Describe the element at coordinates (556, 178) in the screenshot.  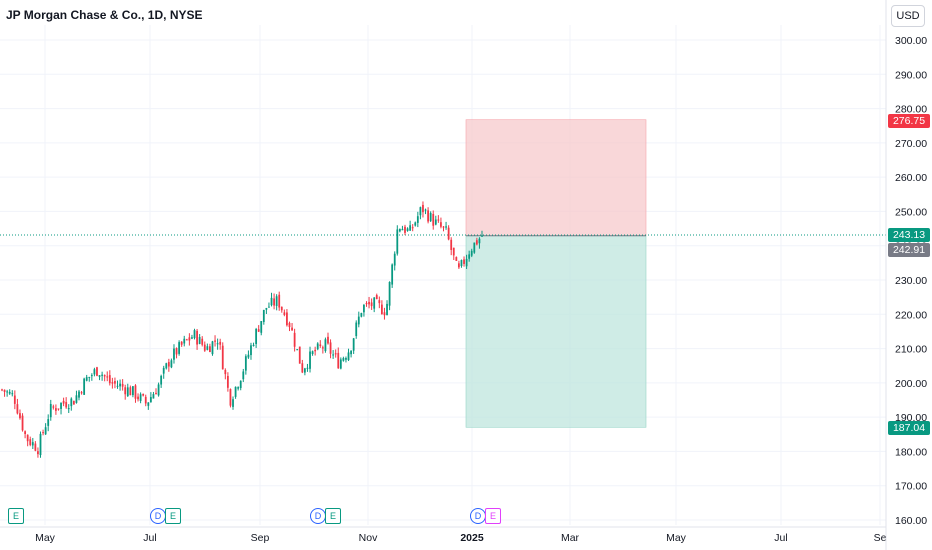
I see `stop-loss-zone` at that location.